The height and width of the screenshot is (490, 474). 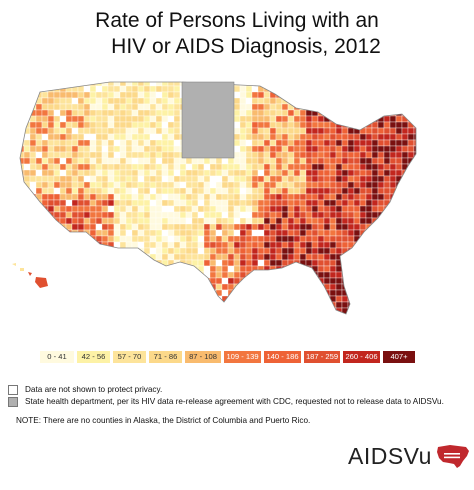 I want to click on hawaii-islands, so click(x=30, y=275).